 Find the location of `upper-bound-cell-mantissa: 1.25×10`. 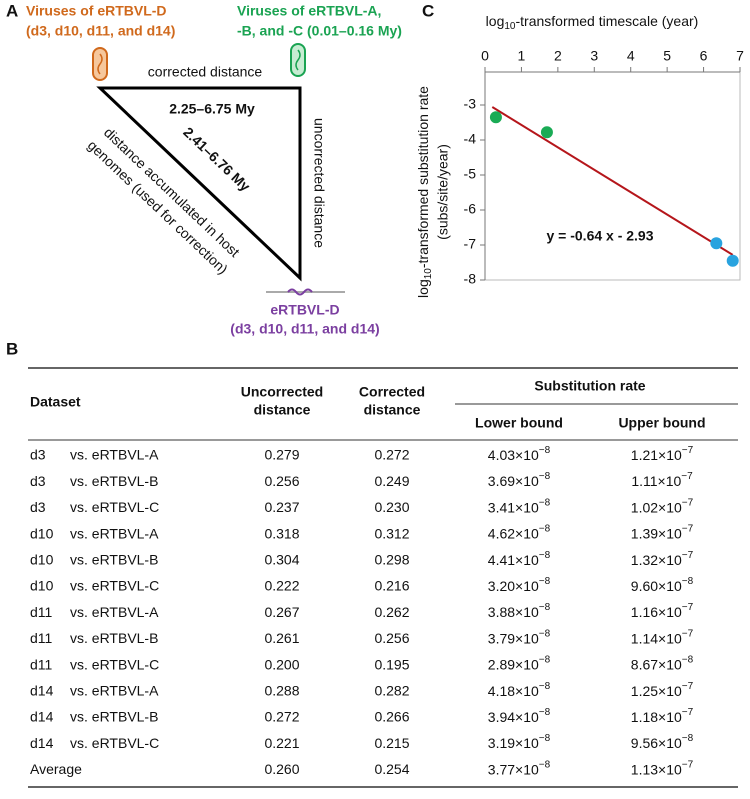

upper-bound-cell-mantissa: 1.25×10 is located at coordinates (656, 691).